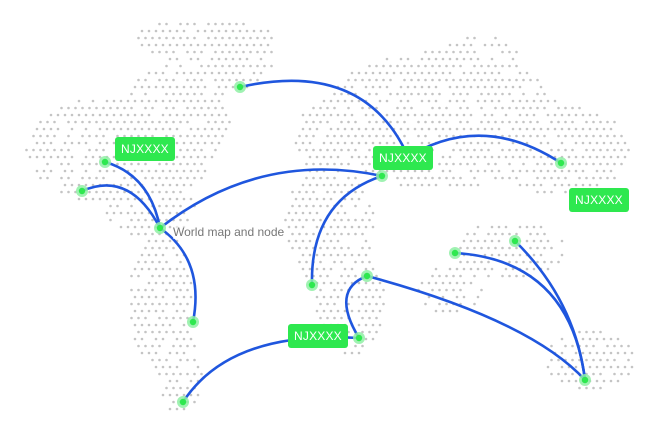 The width and height of the screenshot is (661, 436). Describe the element at coordinates (599, 200) in the screenshot. I see `node-label-east-asia: NJXXXX` at that location.